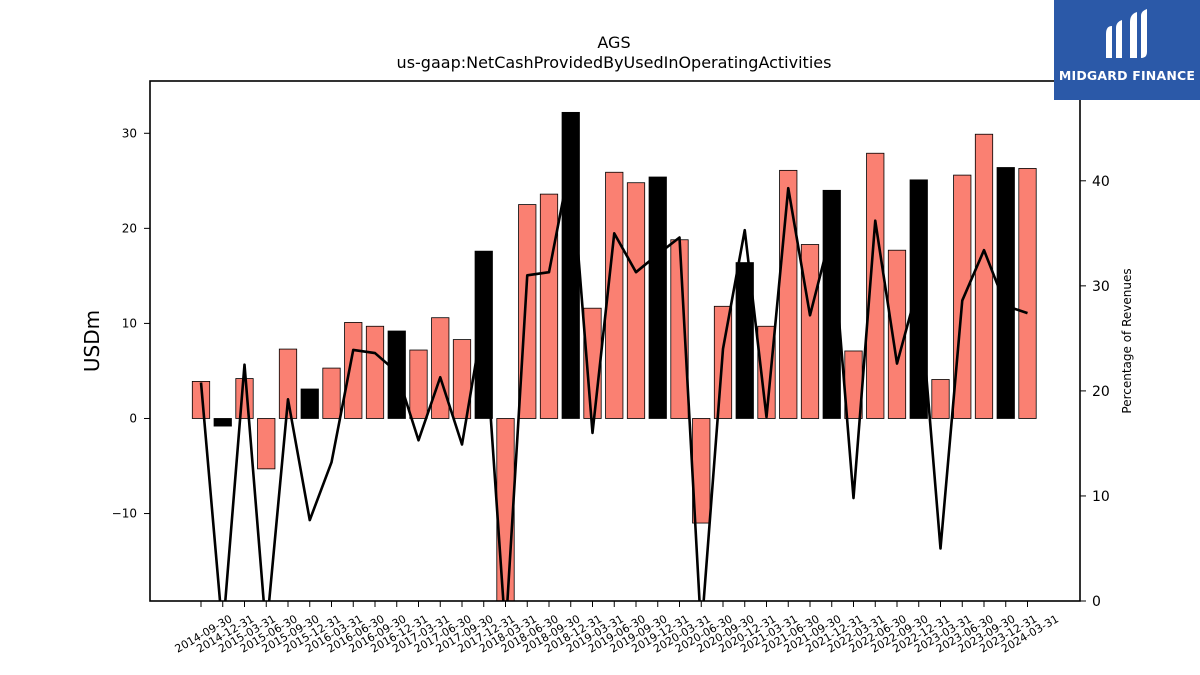 The width and height of the screenshot is (1200, 675). Describe the element at coordinates (1127, 340) in the screenshot. I see `y2-axis-label: Percentage of Revenues` at that location.